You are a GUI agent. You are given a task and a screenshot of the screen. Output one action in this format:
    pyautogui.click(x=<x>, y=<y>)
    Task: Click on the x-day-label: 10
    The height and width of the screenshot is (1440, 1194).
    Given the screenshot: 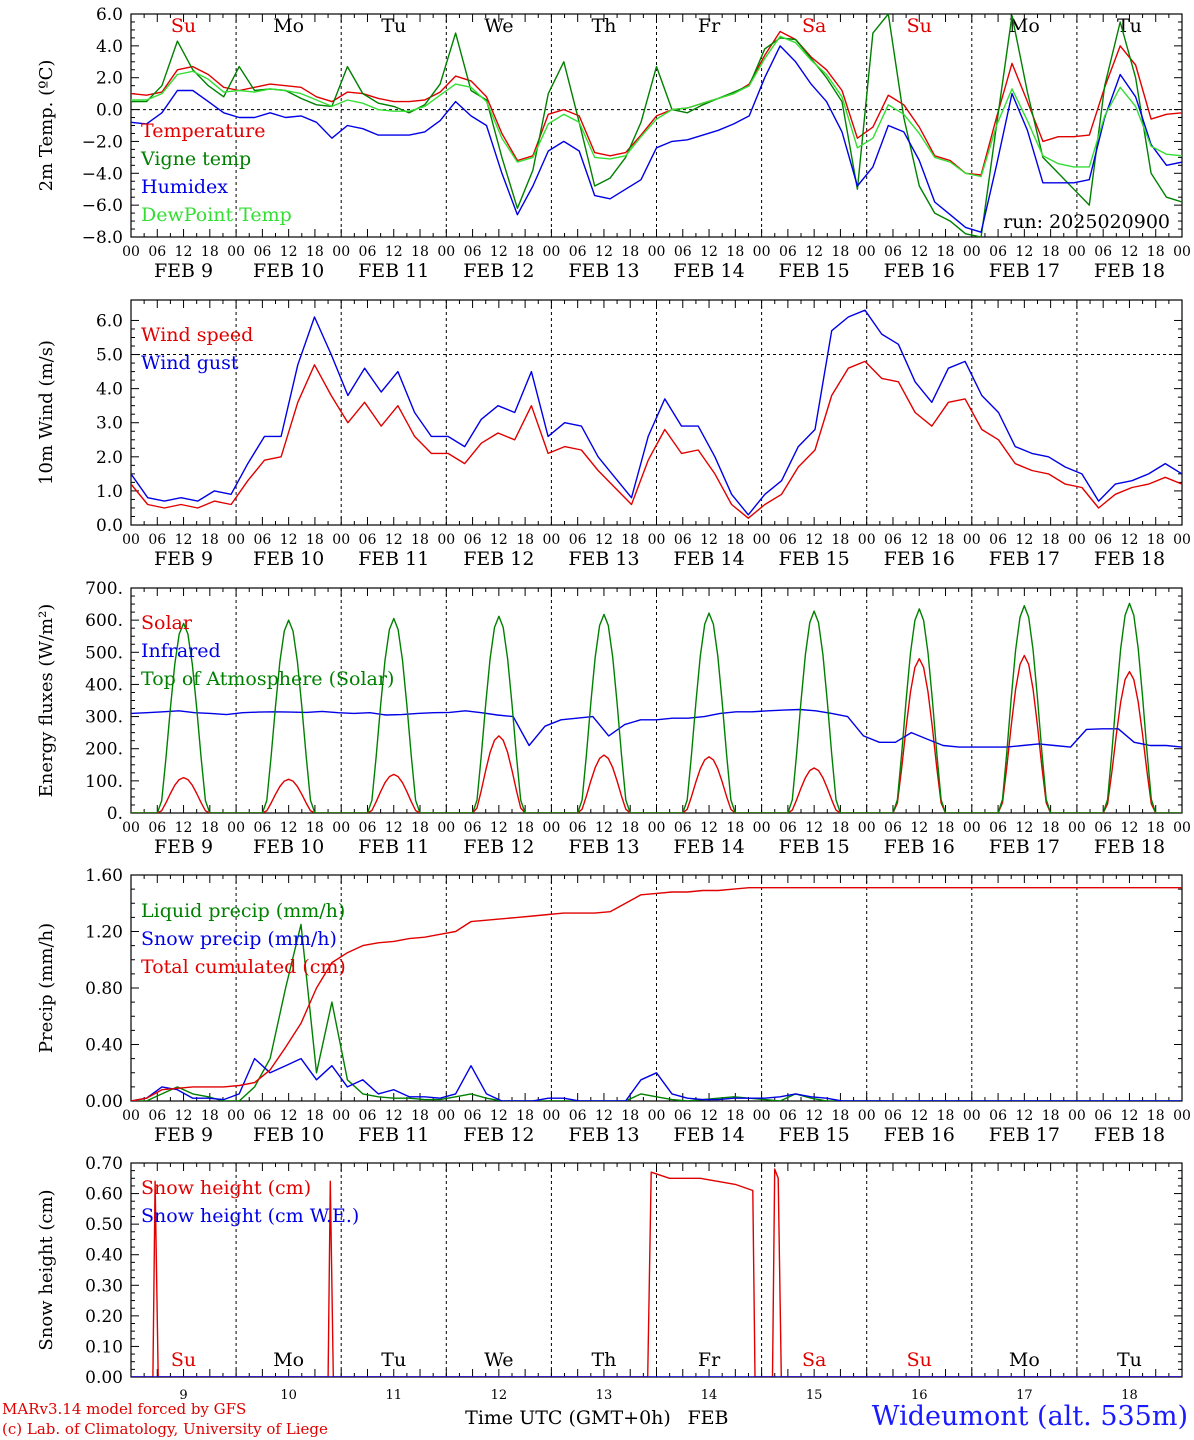 What is the action you would take?
    pyautogui.click(x=288, y=1395)
    